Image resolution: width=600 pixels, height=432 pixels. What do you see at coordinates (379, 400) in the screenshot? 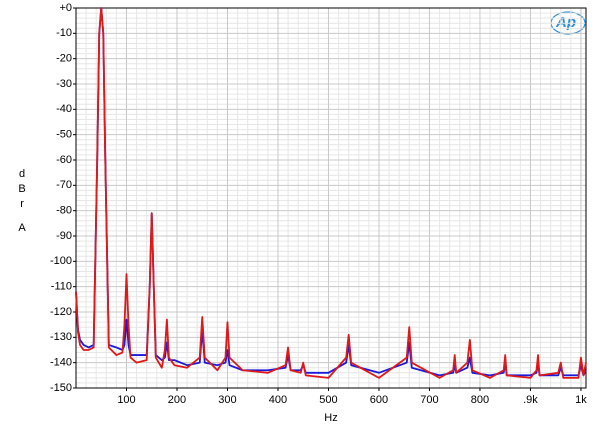
I see `x-tick-label: 600` at bounding box center [379, 400].